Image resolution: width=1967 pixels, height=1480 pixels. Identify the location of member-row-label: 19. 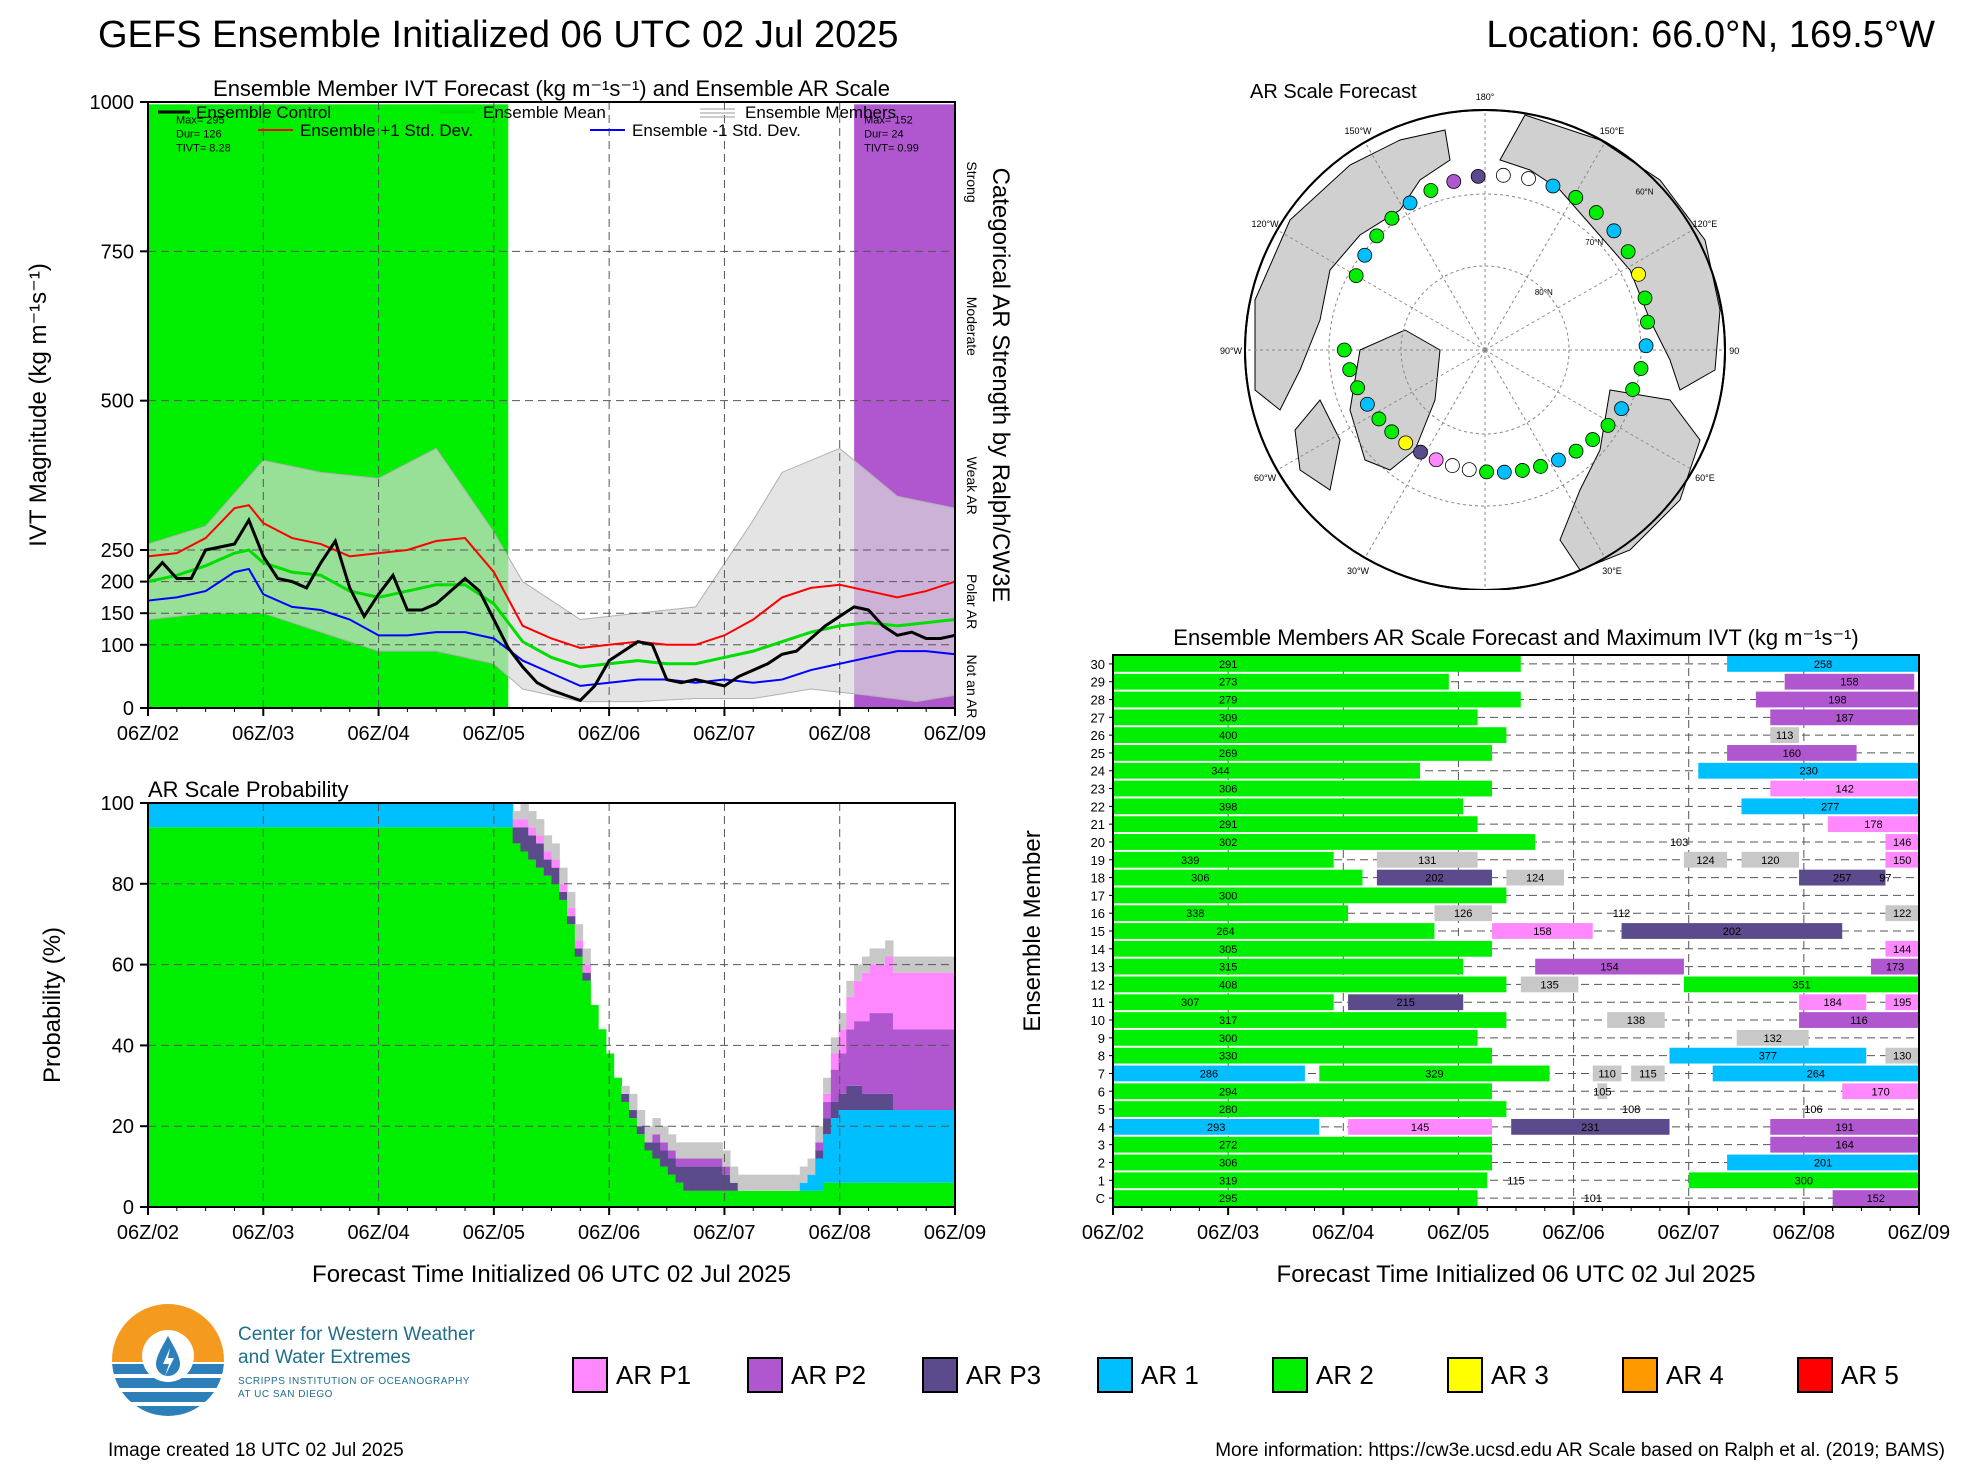
(1098, 860).